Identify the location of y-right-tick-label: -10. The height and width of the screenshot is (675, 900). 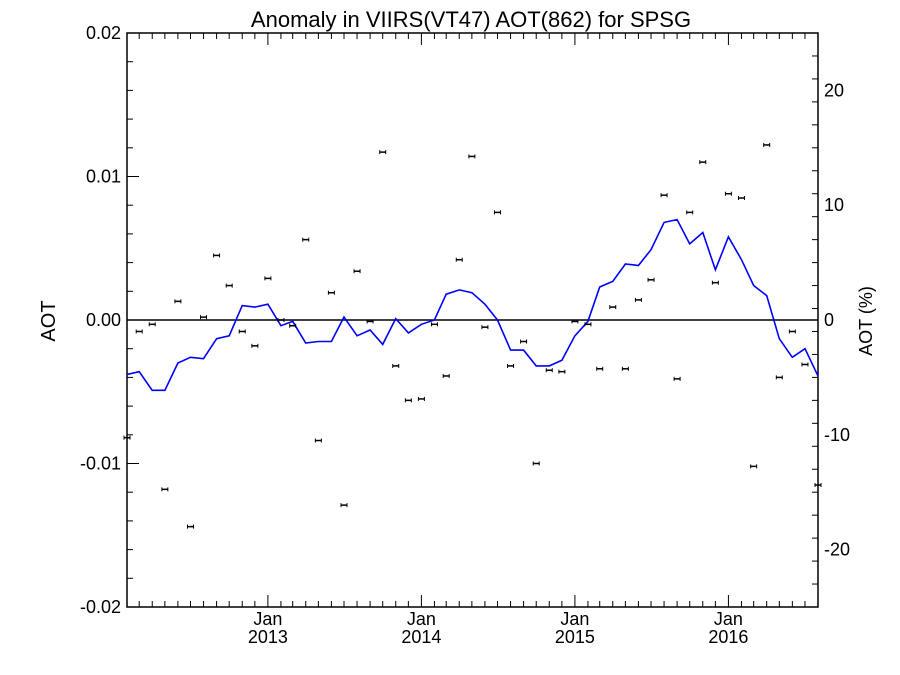
(837, 435).